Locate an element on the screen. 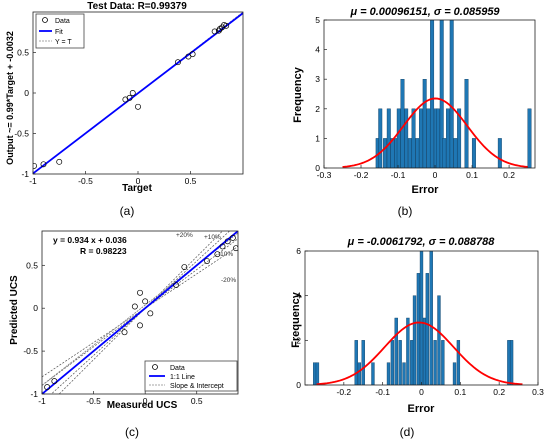  panel-c-ytick-label: 0 is located at coordinates (35, 308).